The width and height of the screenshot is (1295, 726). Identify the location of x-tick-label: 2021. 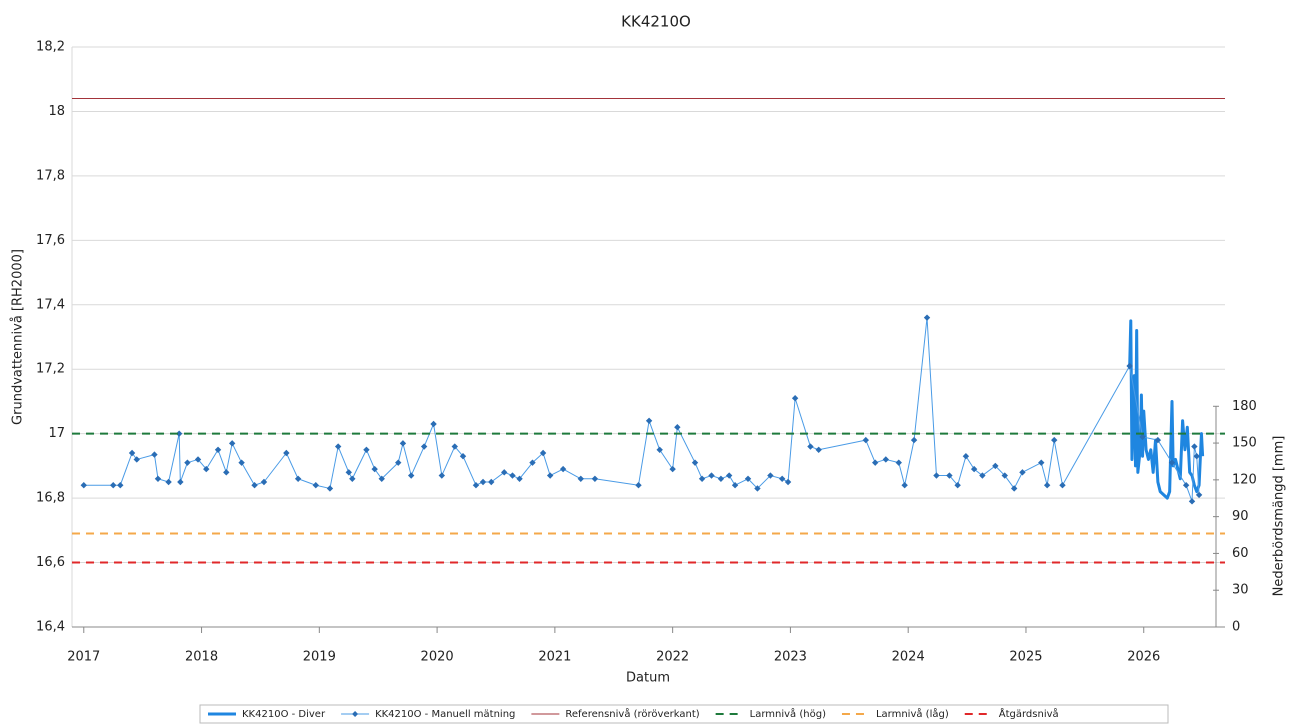
(554, 657).